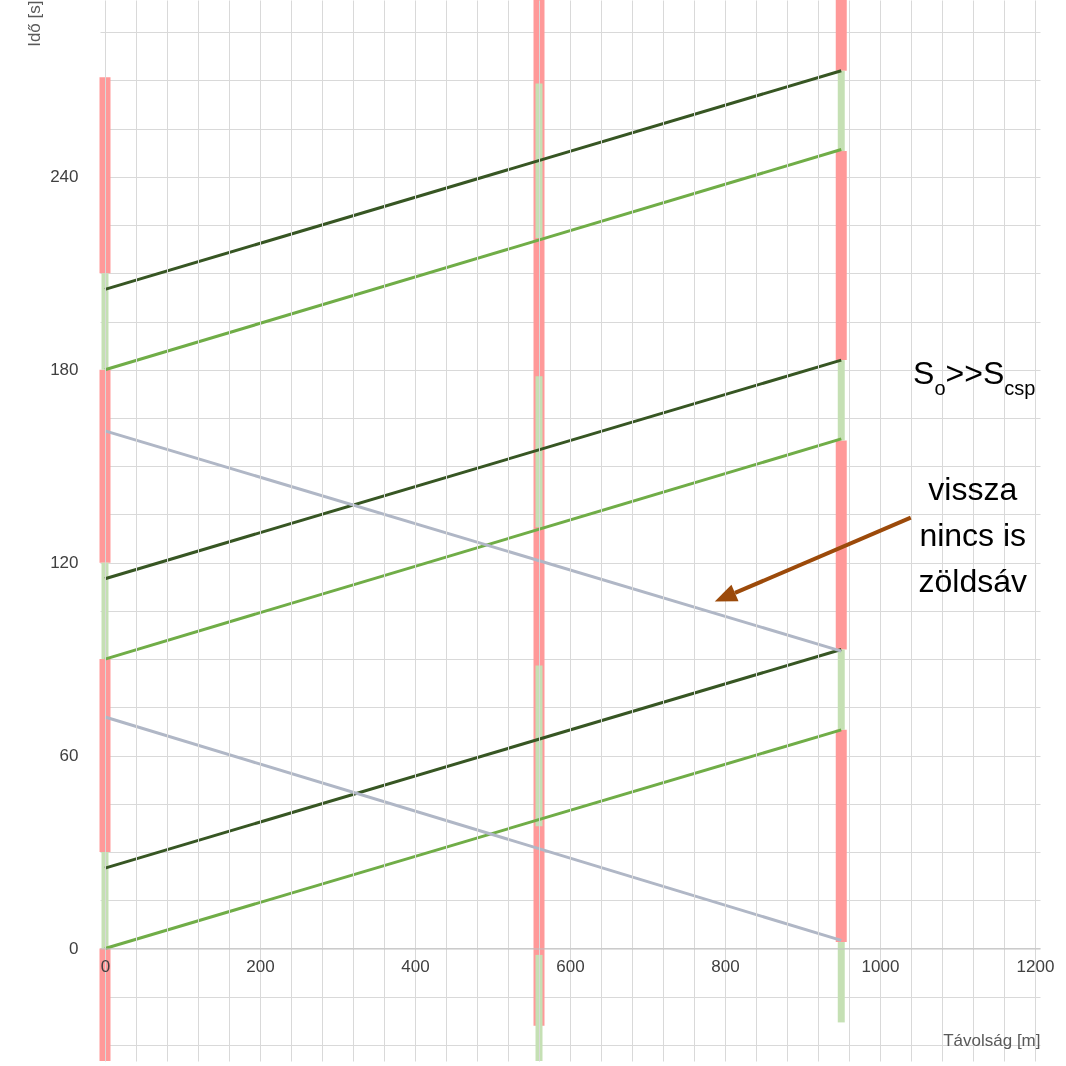  I want to click on x-tick-label: 600, so click(570, 966).